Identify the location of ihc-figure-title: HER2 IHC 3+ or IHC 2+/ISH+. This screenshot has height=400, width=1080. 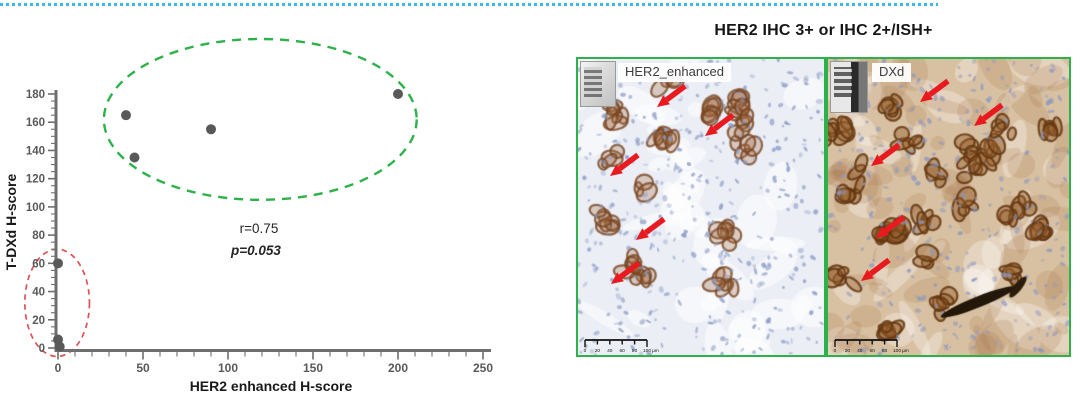
(823, 30).